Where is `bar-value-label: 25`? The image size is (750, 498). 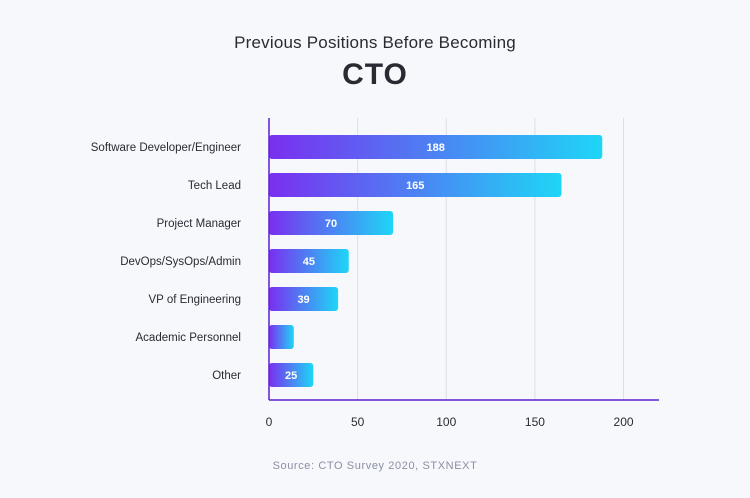
bar-value-label: 25 is located at coordinates (291, 376).